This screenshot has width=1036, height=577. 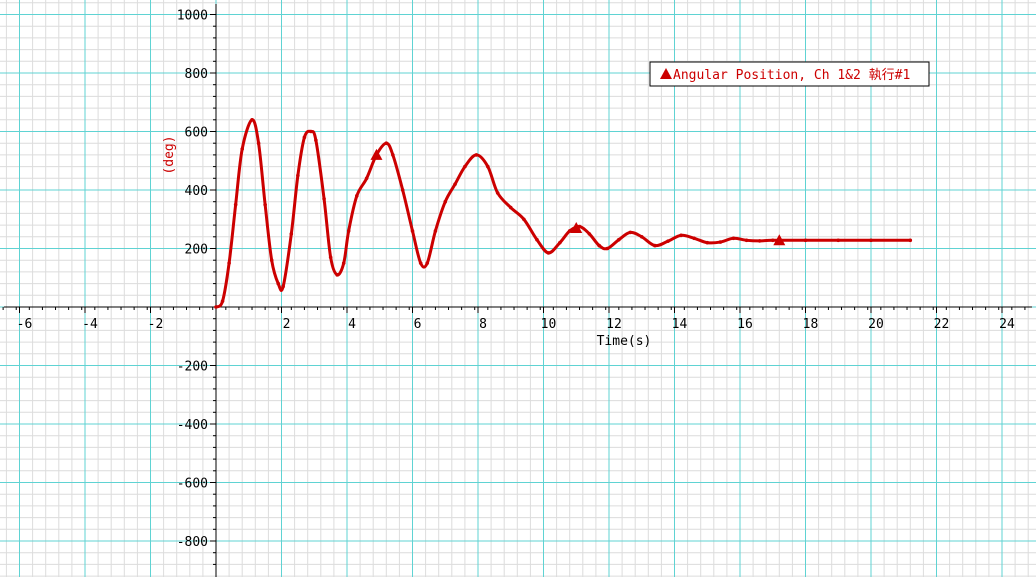 What do you see at coordinates (352, 324) in the screenshot?
I see `x-tick-label: 4` at bounding box center [352, 324].